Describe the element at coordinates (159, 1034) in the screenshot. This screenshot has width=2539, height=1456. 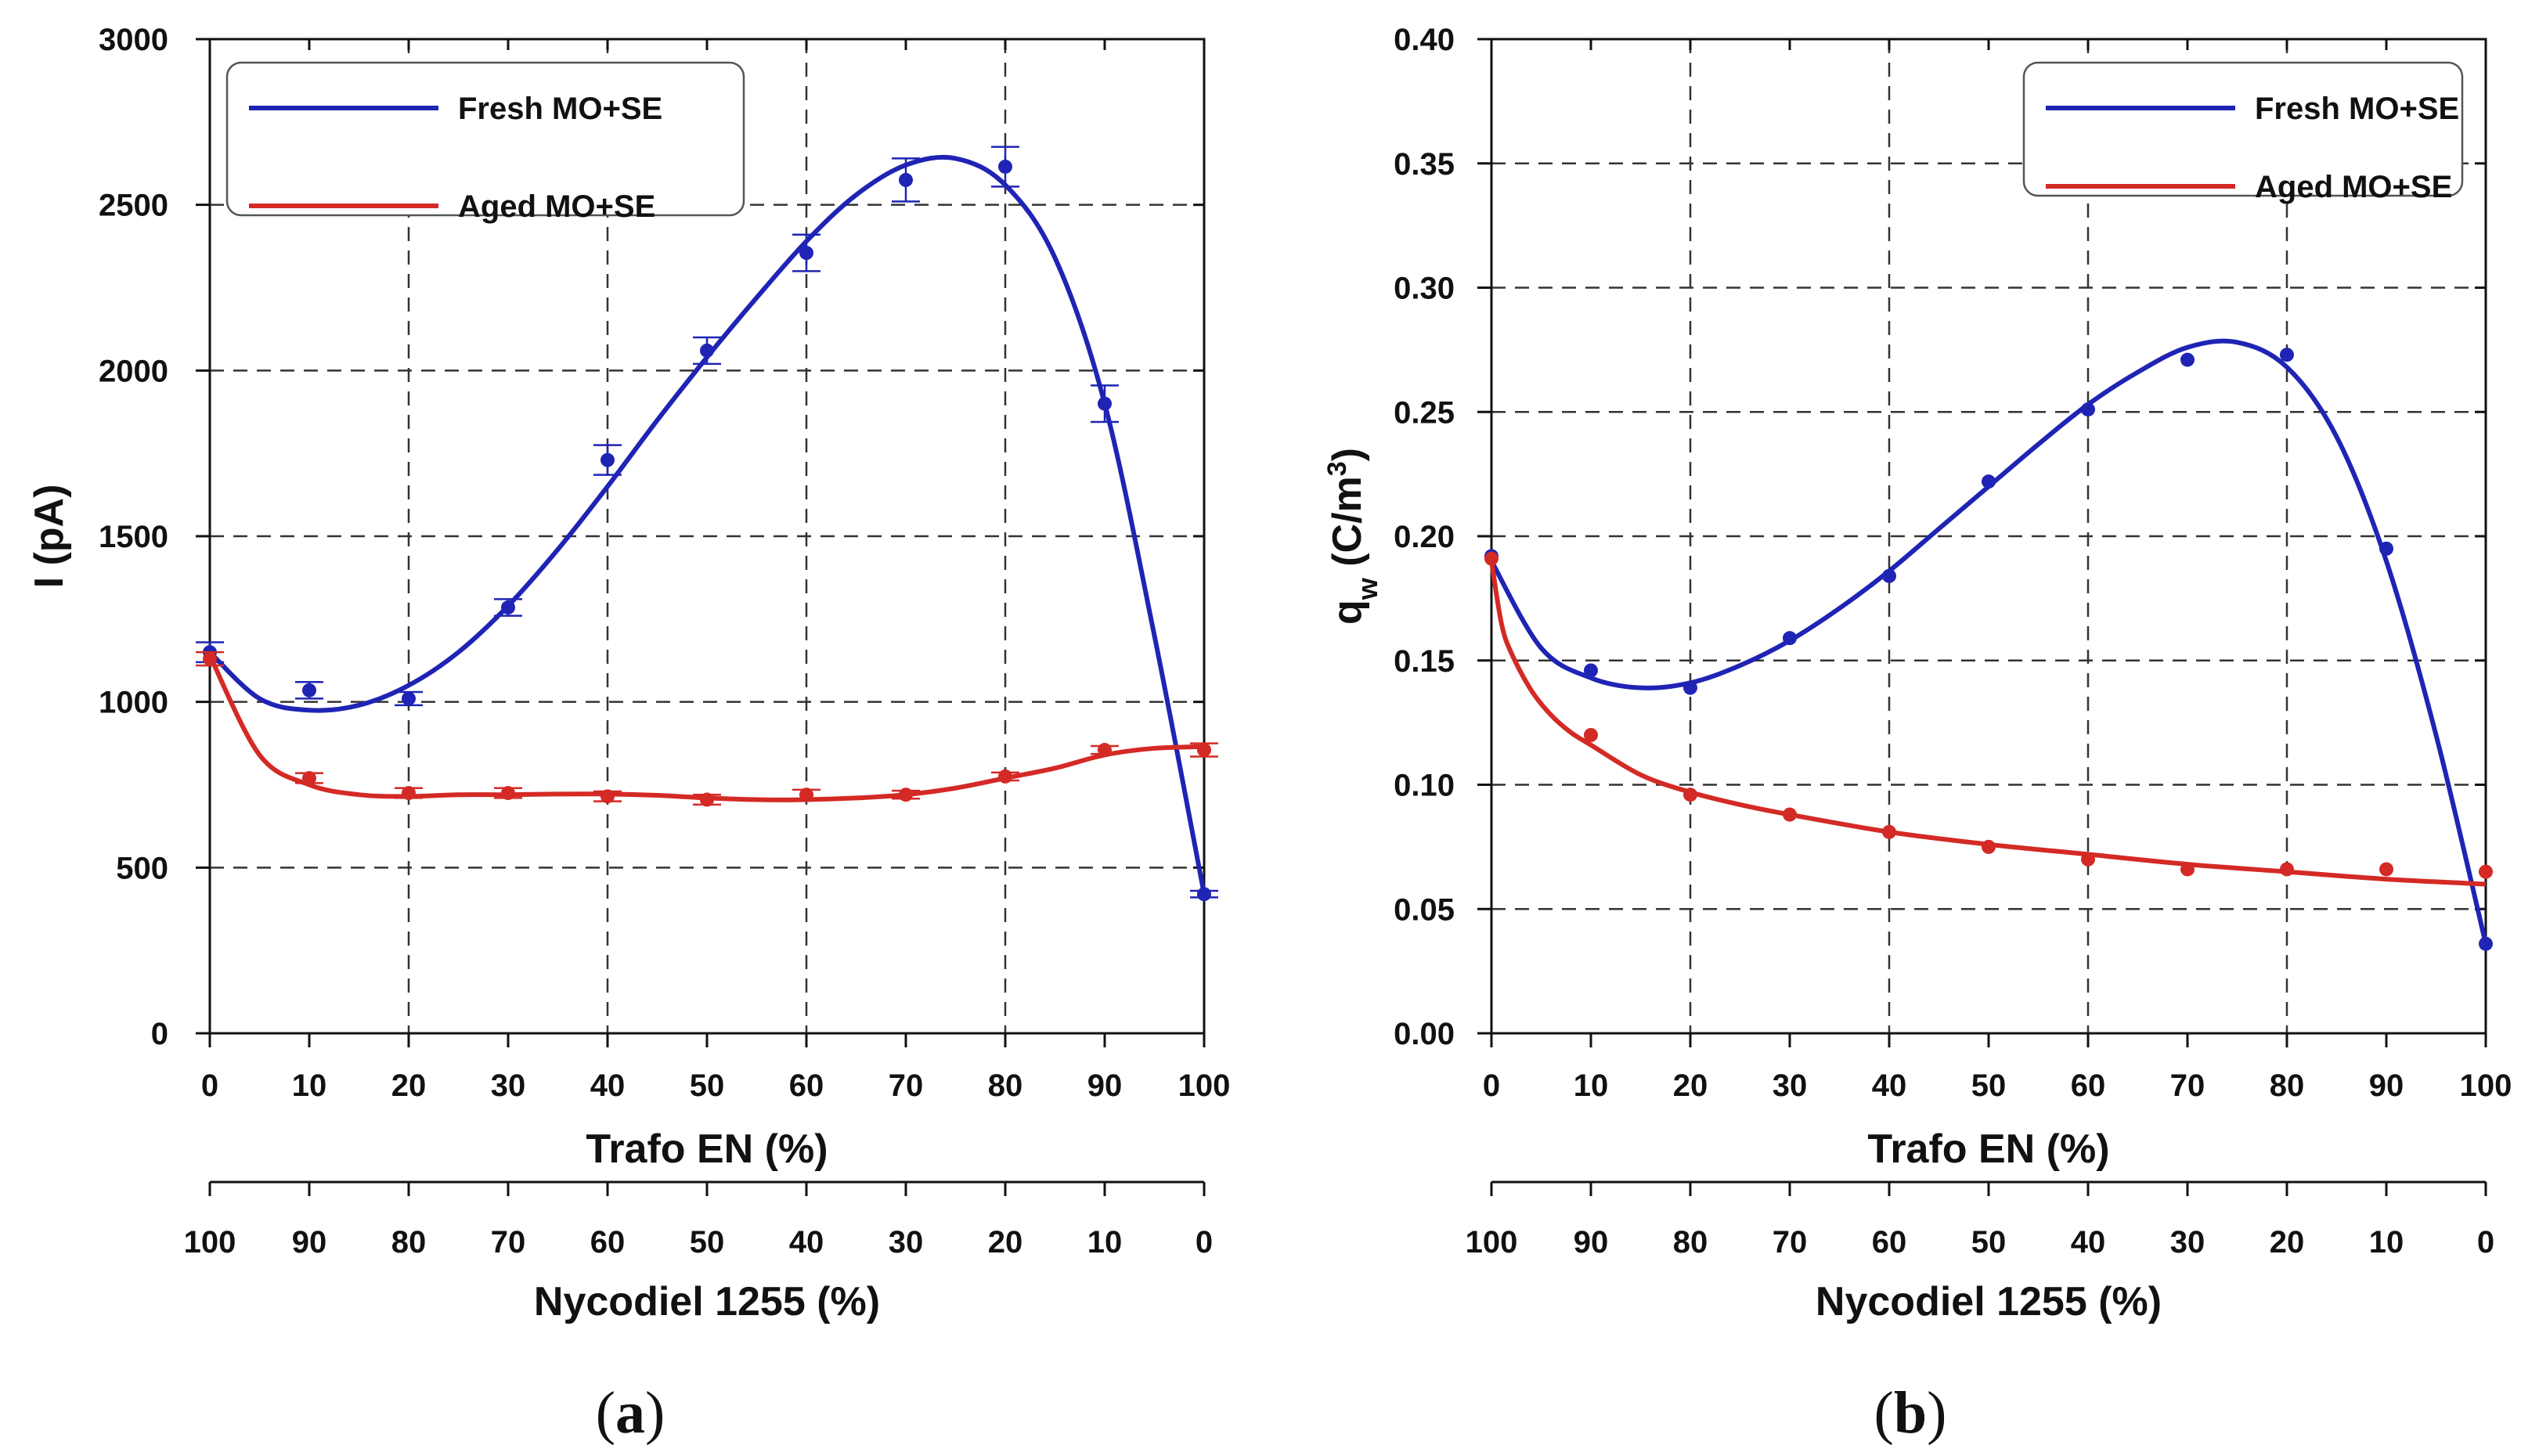
I see `y-tick-label: 0` at that location.